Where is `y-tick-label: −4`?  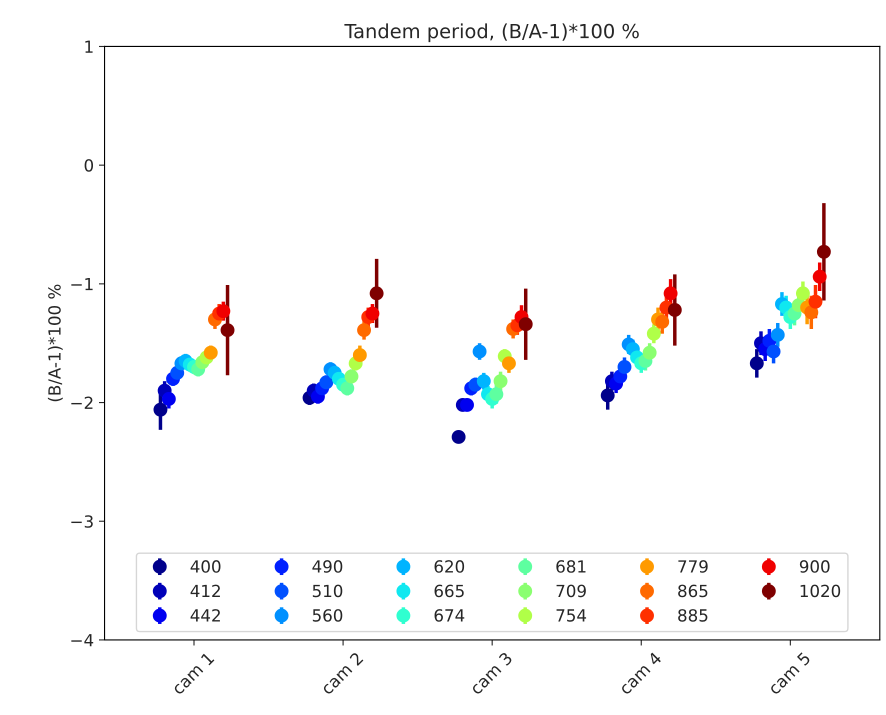 y-tick-label: −4 is located at coordinates (82, 640).